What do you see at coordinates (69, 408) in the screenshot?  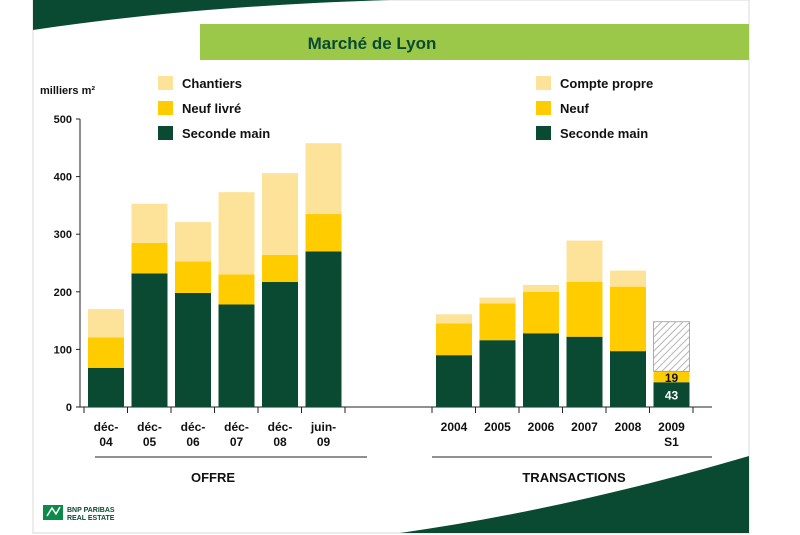 I see `y-tick-label: 0` at bounding box center [69, 408].